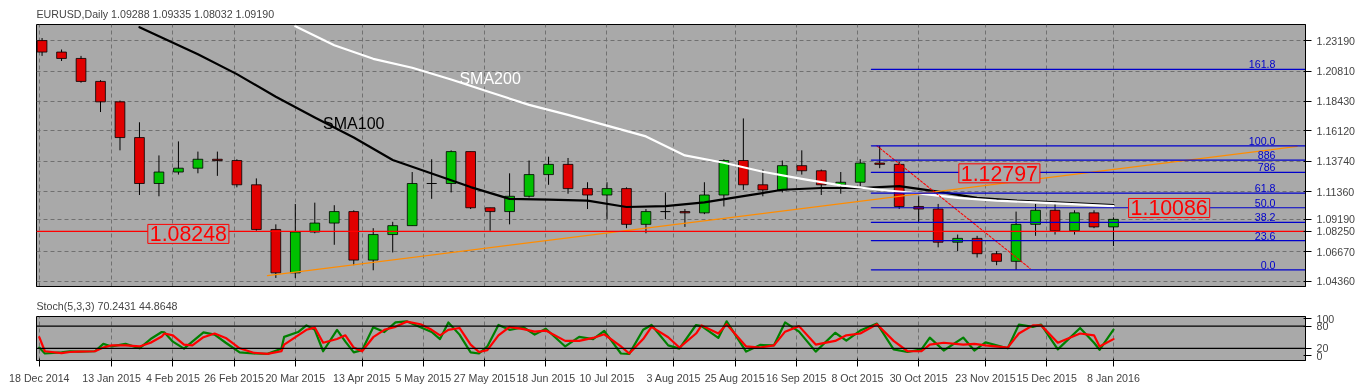  I want to click on series-label: SMA200, so click(490, 79).